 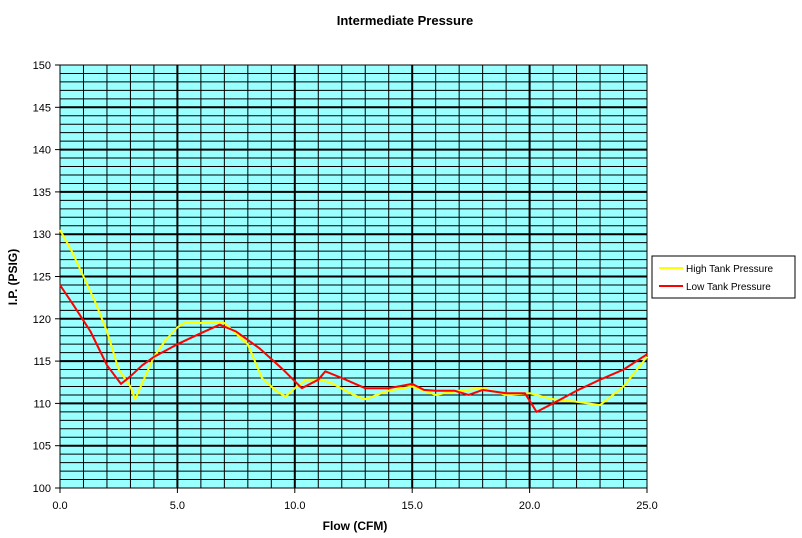 I want to click on legend-label-low-tank: Low Tank Pressure, so click(x=728, y=287).